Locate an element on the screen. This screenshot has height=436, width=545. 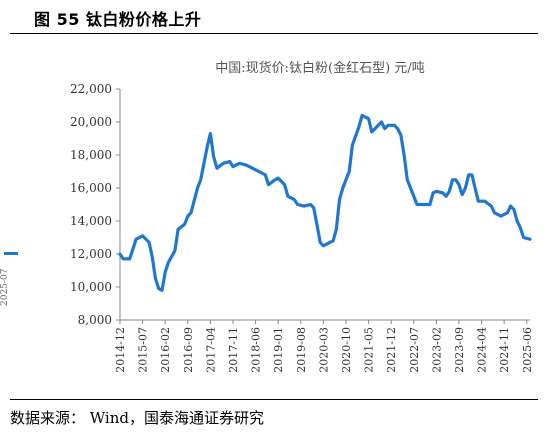
x-tick-label: 2014-12 is located at coordinates (120, 350).